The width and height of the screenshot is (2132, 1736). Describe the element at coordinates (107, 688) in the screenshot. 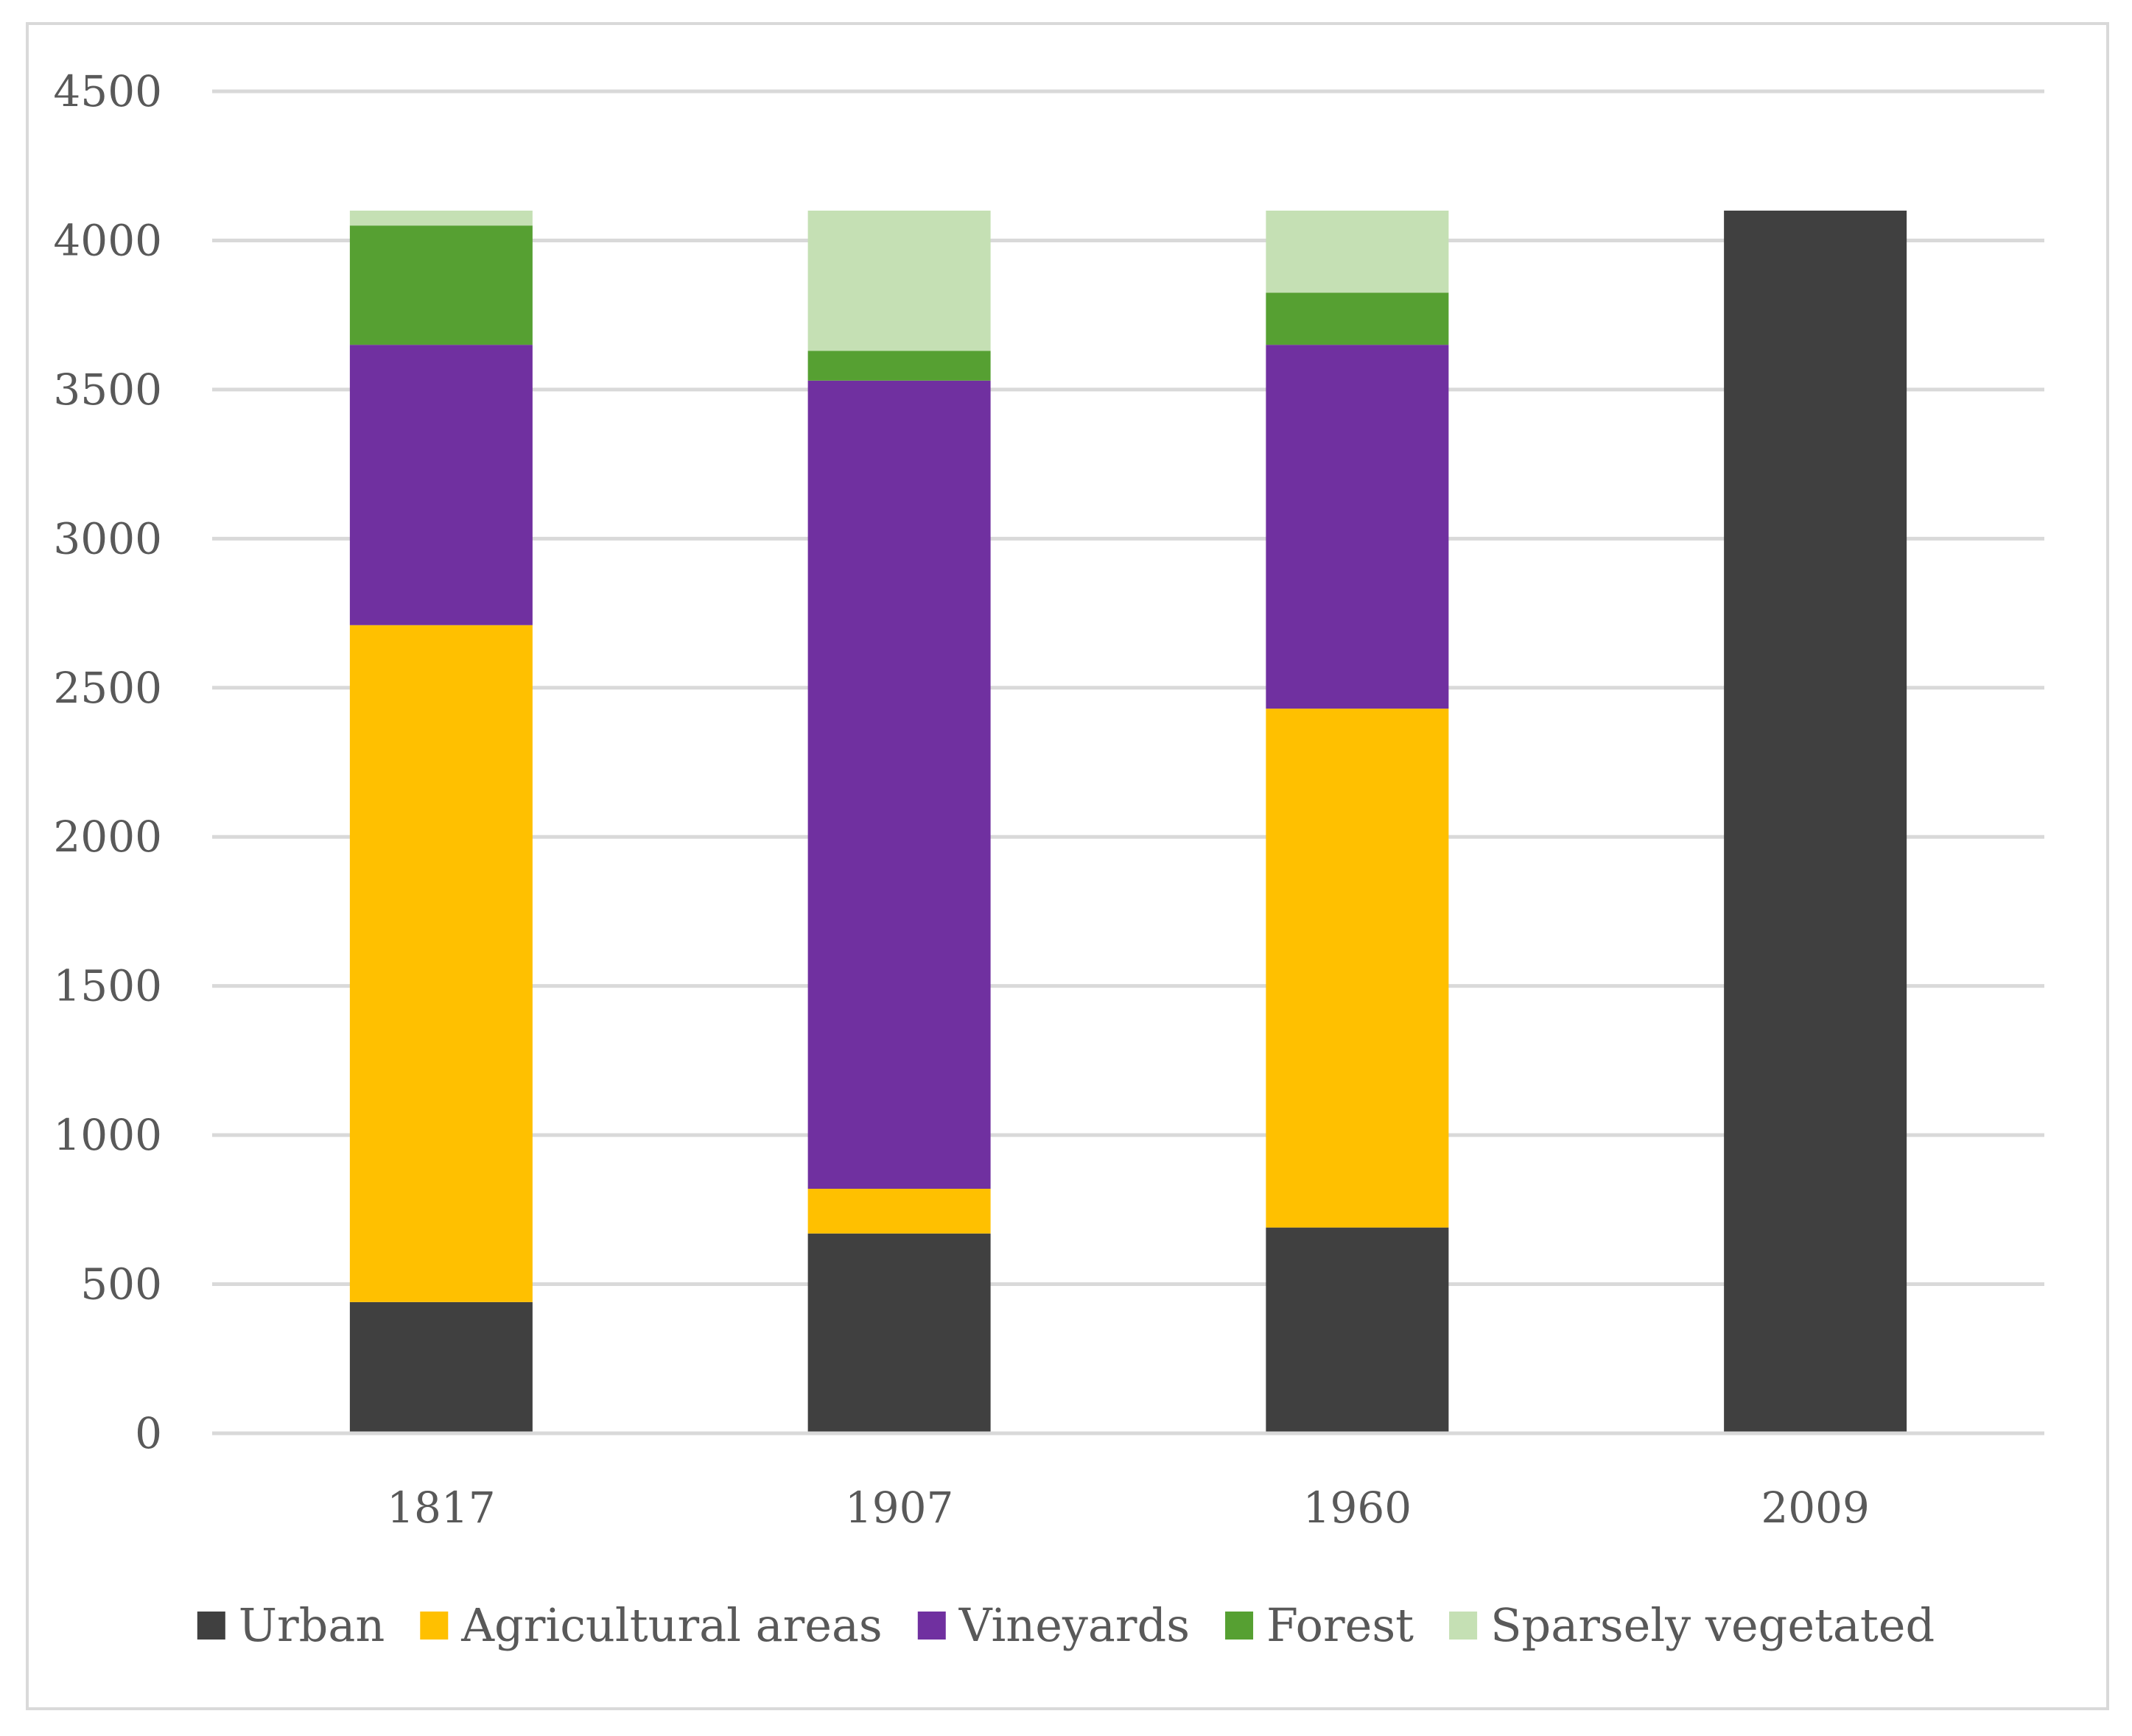

I see `y-tick-label: 2500` at that location.